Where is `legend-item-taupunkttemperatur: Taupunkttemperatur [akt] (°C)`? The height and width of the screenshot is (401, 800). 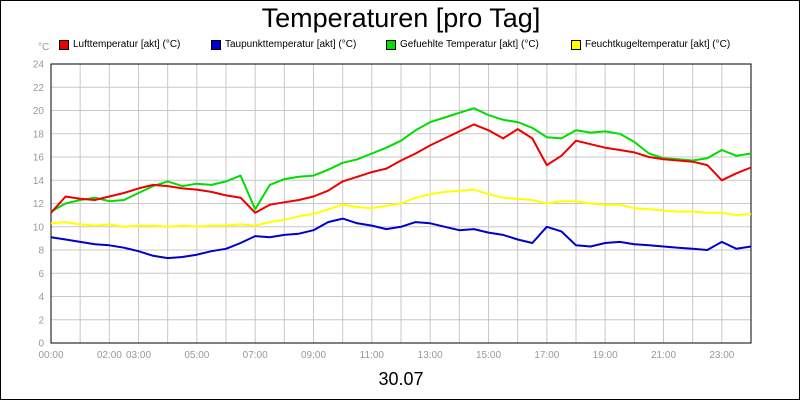
legend-item-taupunkttemperatur: Taupunkttemperatur [akt] (°C) is located at coordinates (283, 44).